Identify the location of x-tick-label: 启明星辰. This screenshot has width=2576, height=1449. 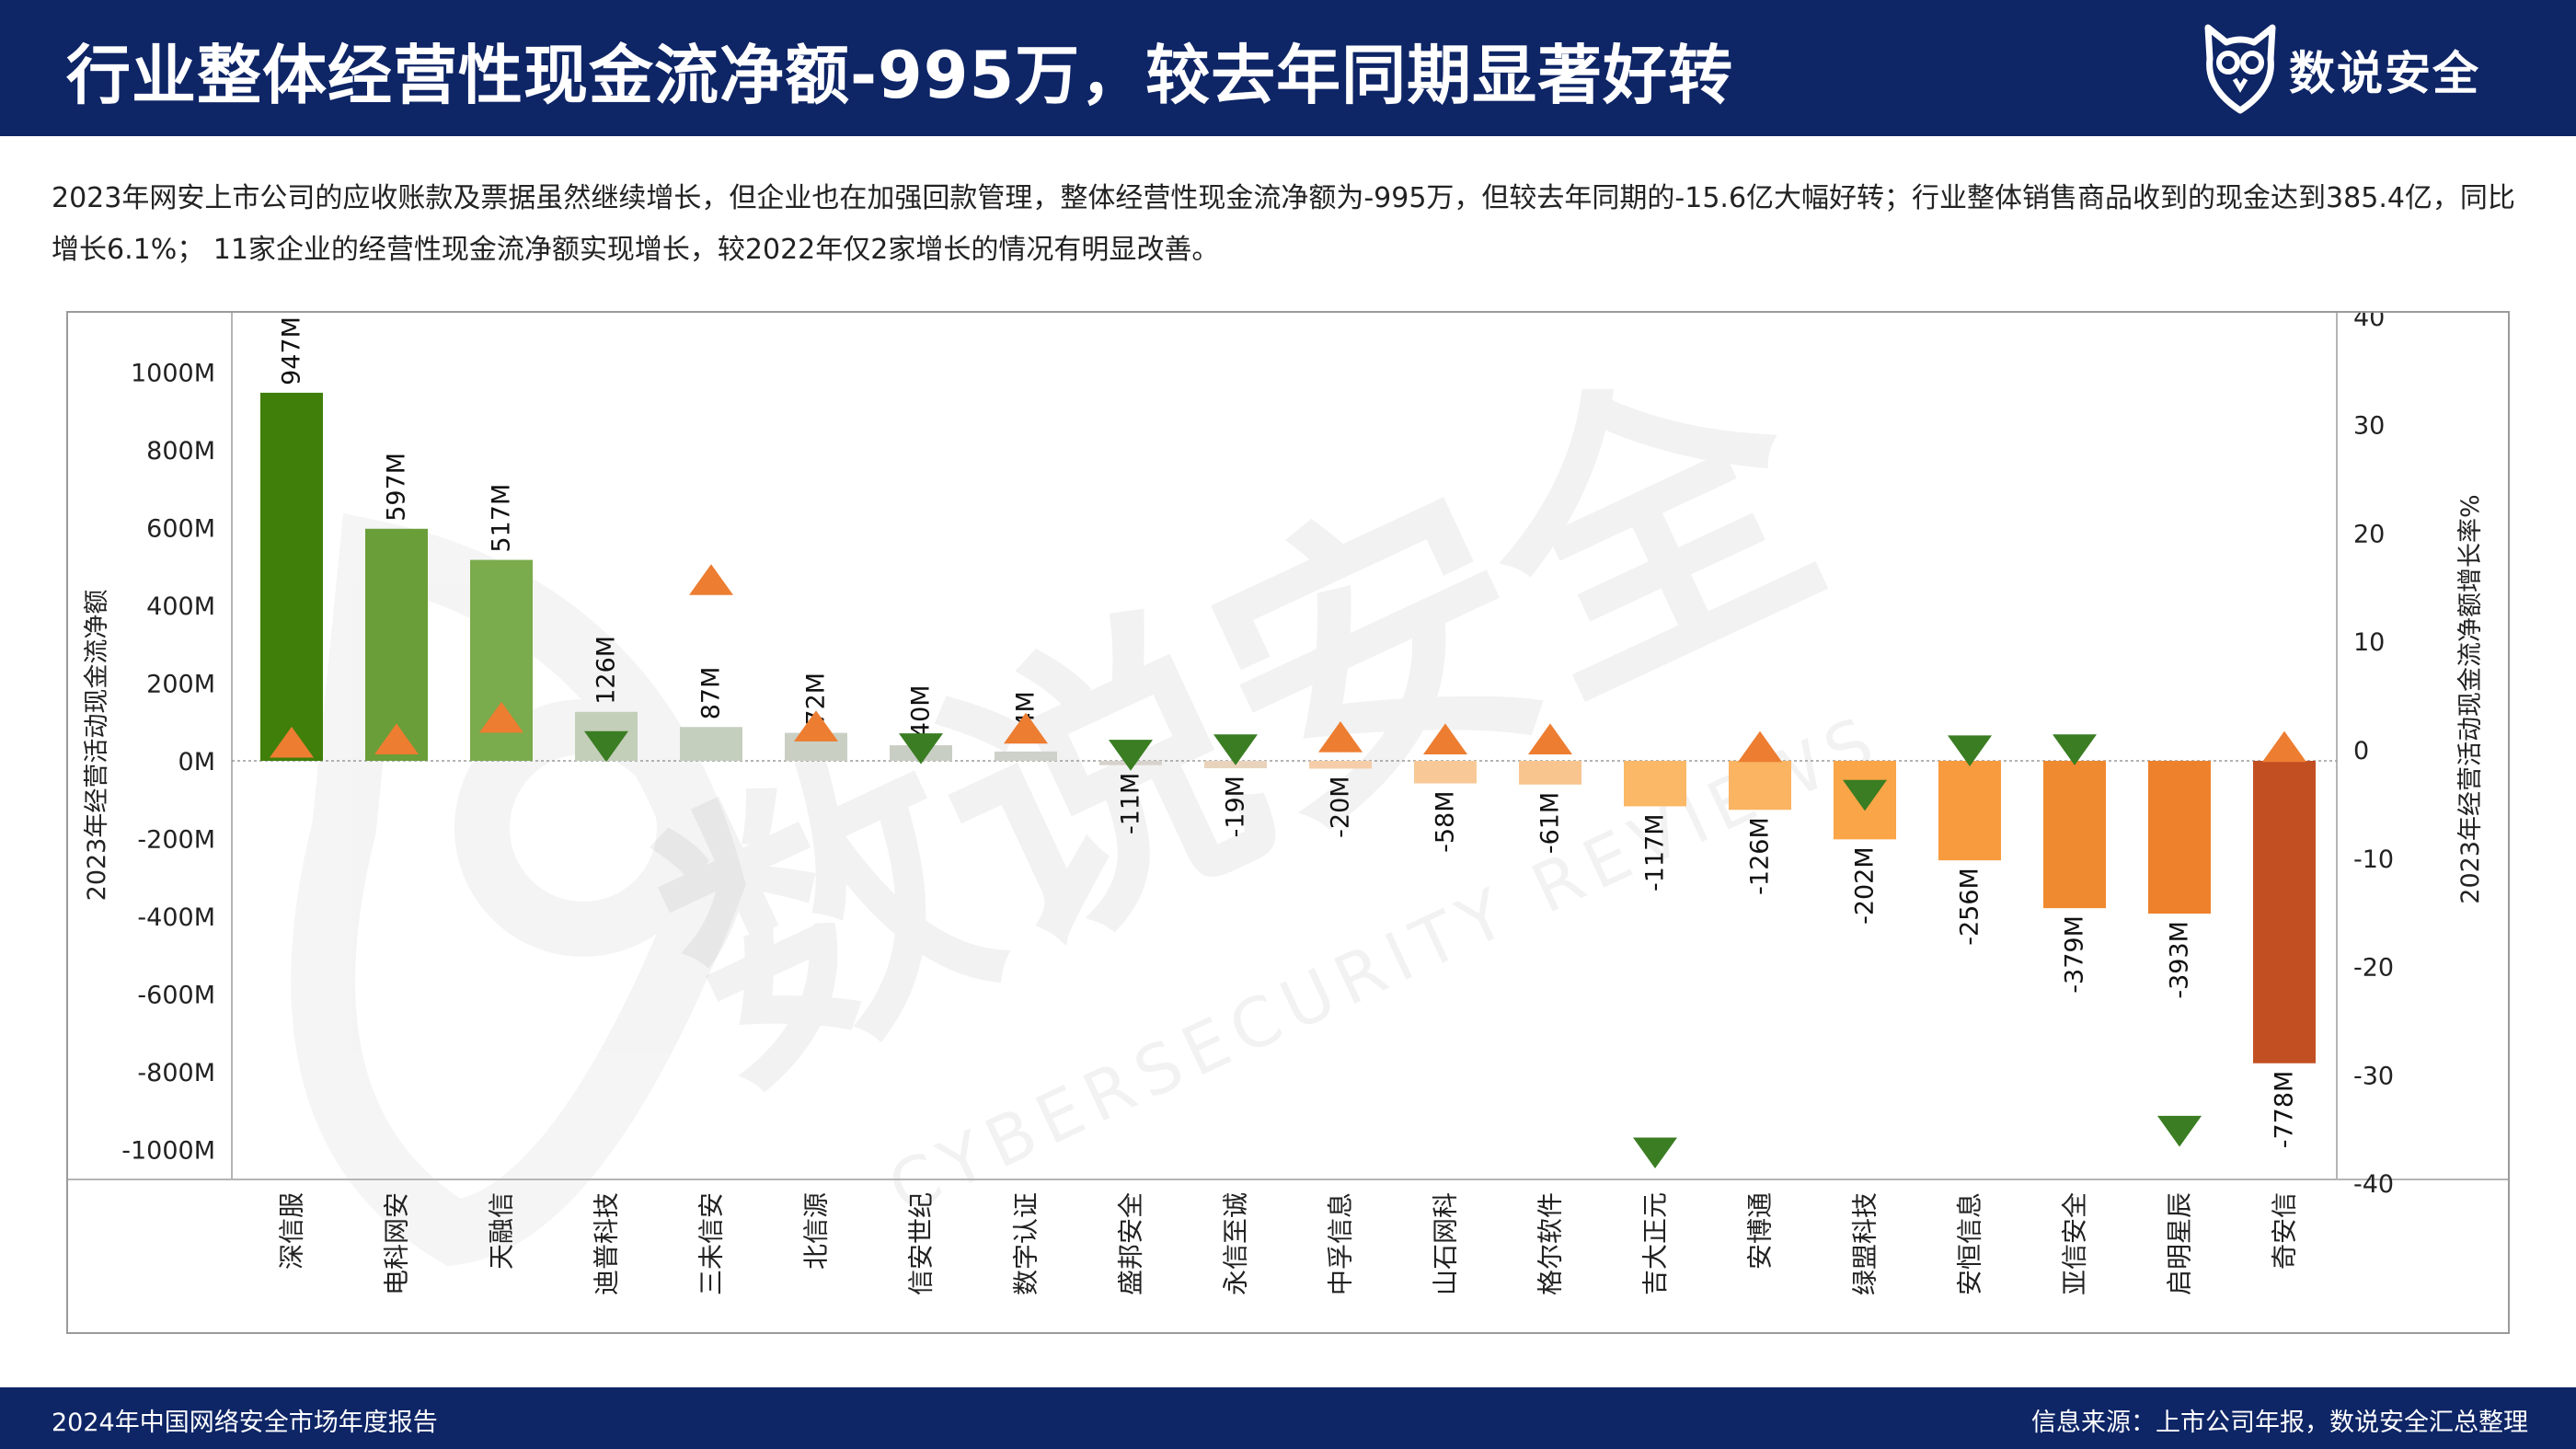
(2180, 1243).